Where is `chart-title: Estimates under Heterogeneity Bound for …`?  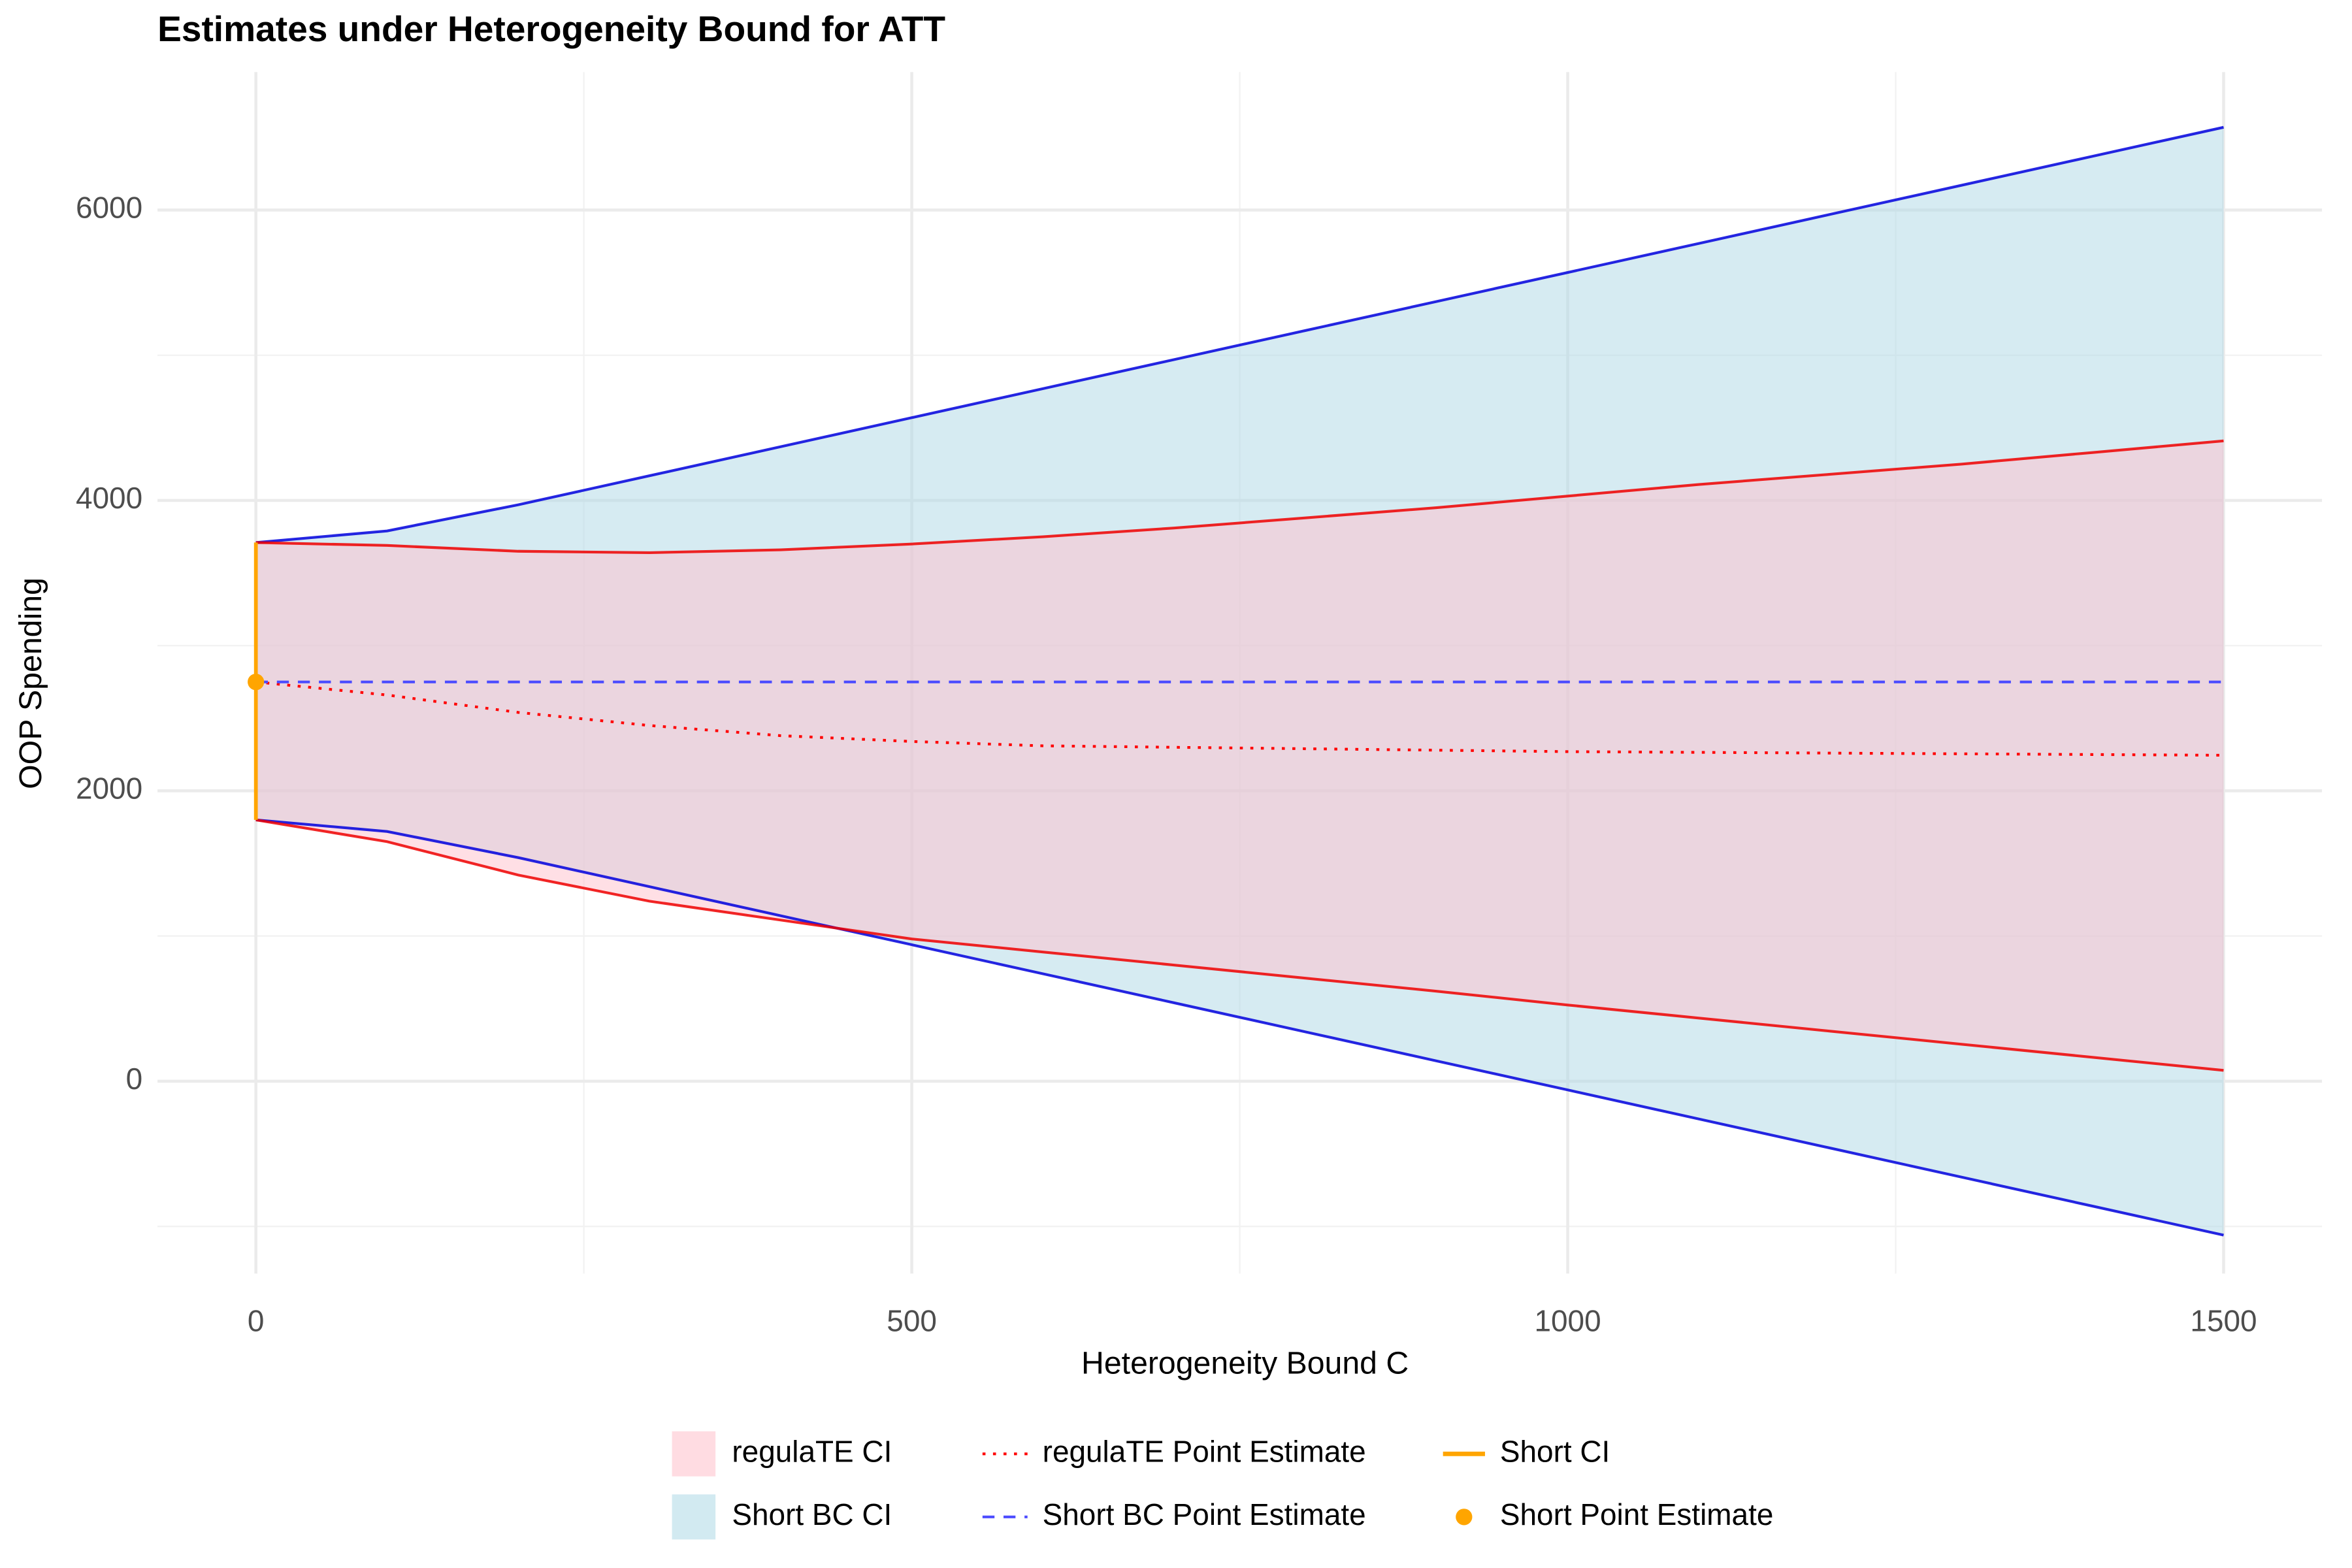
chart-title: Estimates under Heterogeneity Bound for … is located at coordinates (551, 28).